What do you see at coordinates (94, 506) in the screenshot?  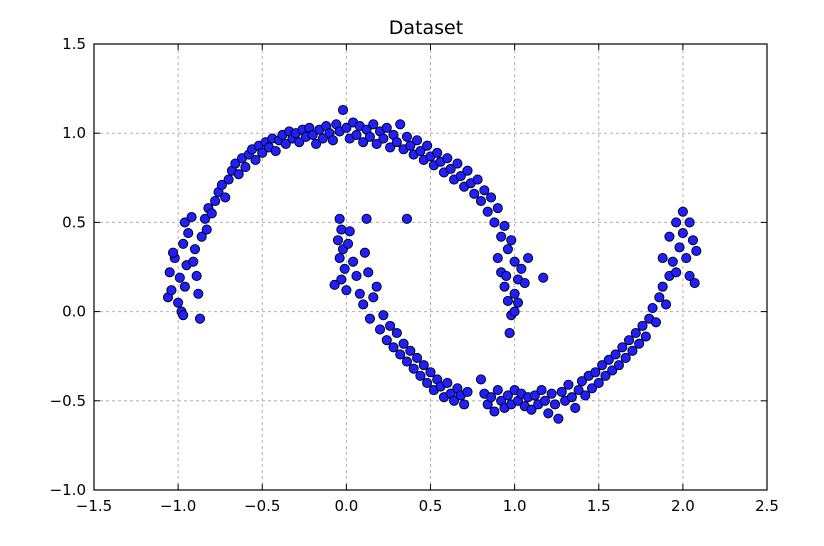 I see `x-tick-label: −1.5` at bounding box center [94, 506].